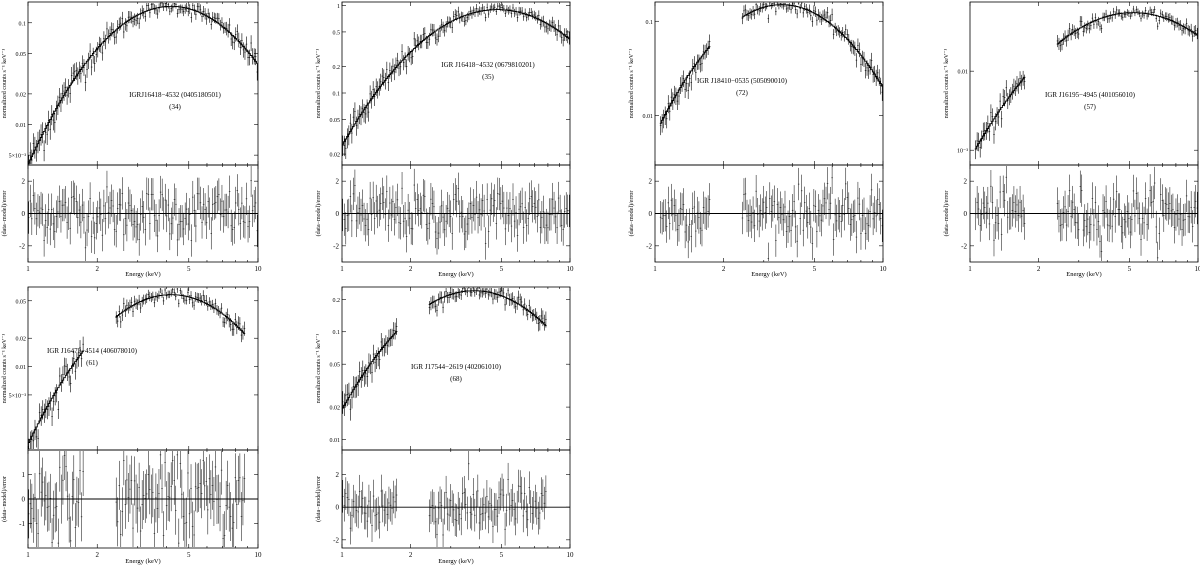 The height and width of the screenshot is (571, 1200). Describe the element at coordinates (456, 499) in the screenshot. I see `residual-frame` at that location.